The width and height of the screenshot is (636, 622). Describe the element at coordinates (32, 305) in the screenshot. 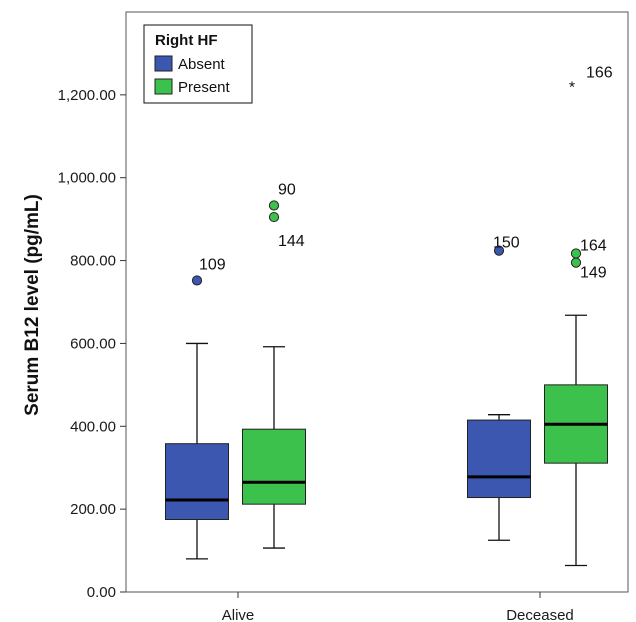

I see `y-axis-label: Serum B12 level (pg/mL)` at that location.